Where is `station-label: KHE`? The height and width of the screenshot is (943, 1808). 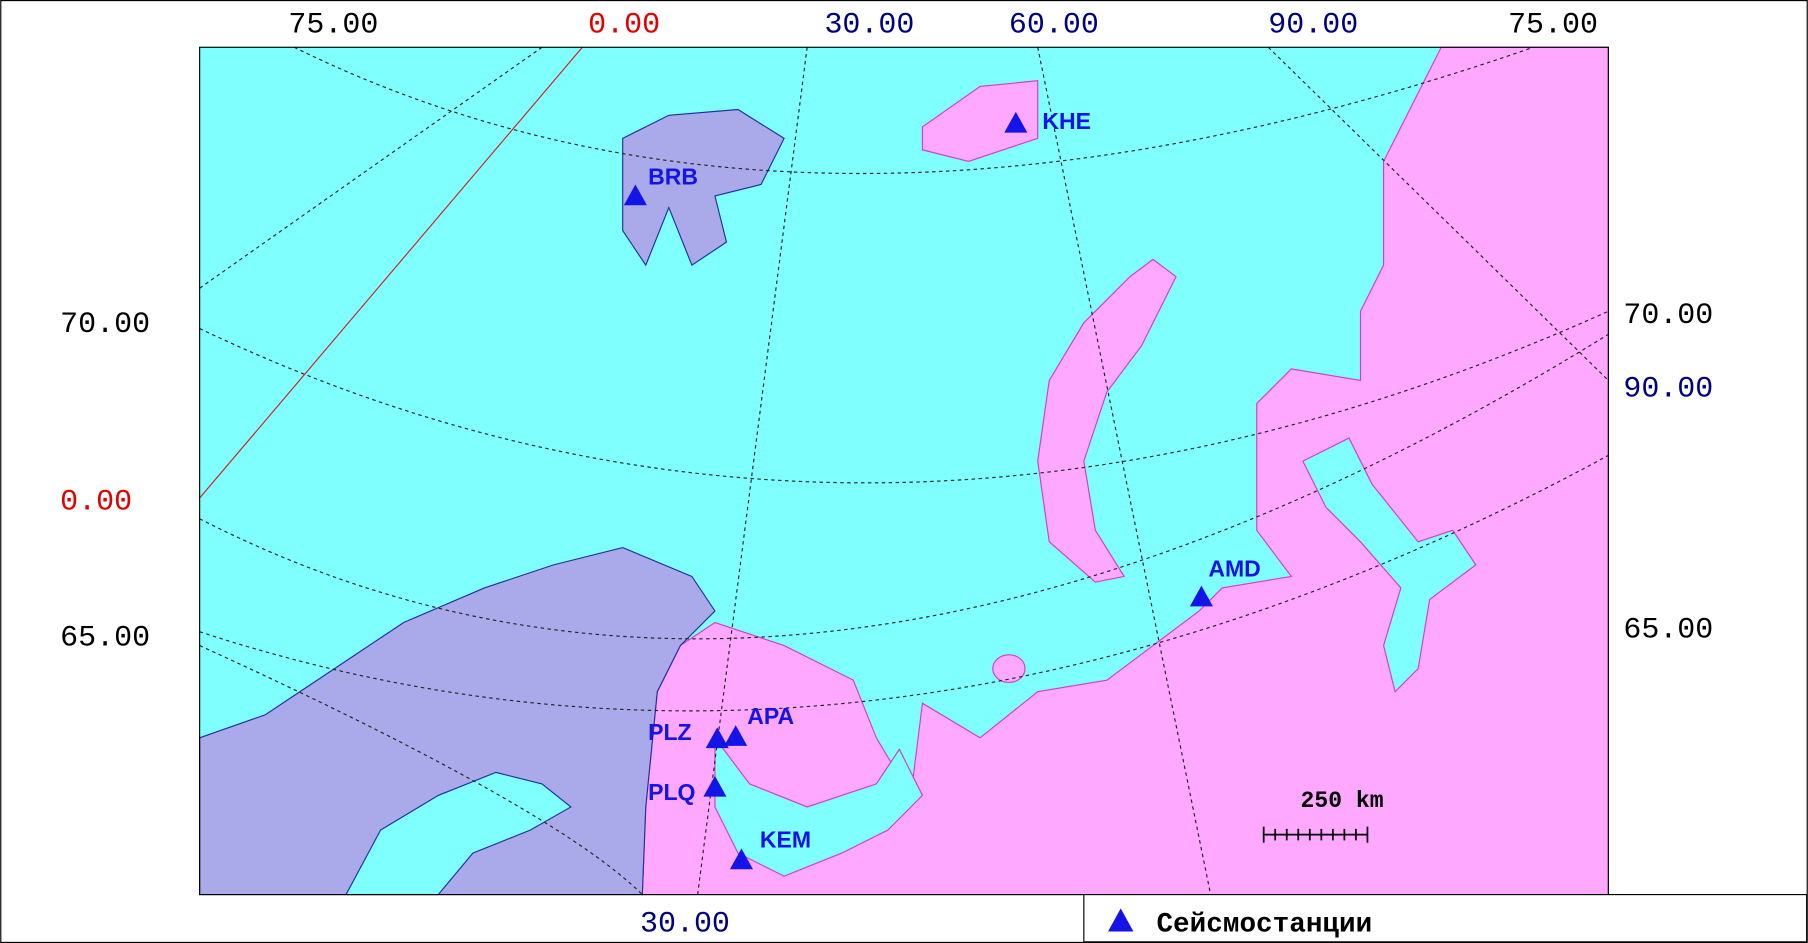
station-label: KHE is located at coordinates (1066, 121).